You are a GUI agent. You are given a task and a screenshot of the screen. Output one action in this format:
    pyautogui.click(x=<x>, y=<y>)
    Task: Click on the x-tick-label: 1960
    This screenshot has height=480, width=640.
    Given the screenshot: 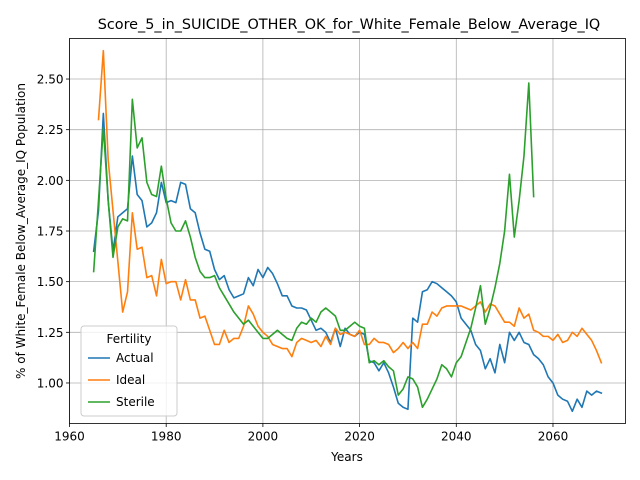 What is the action you would take?
    pyautogui.click(x=69, y=437)
    